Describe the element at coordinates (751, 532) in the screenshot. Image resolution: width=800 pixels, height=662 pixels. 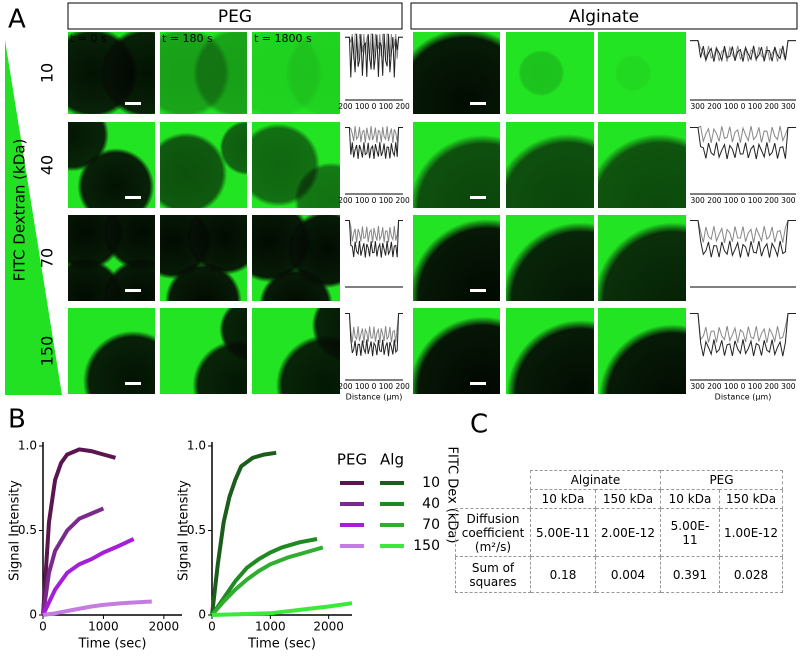
I see `table-cell: 1.00E-12` at that location.